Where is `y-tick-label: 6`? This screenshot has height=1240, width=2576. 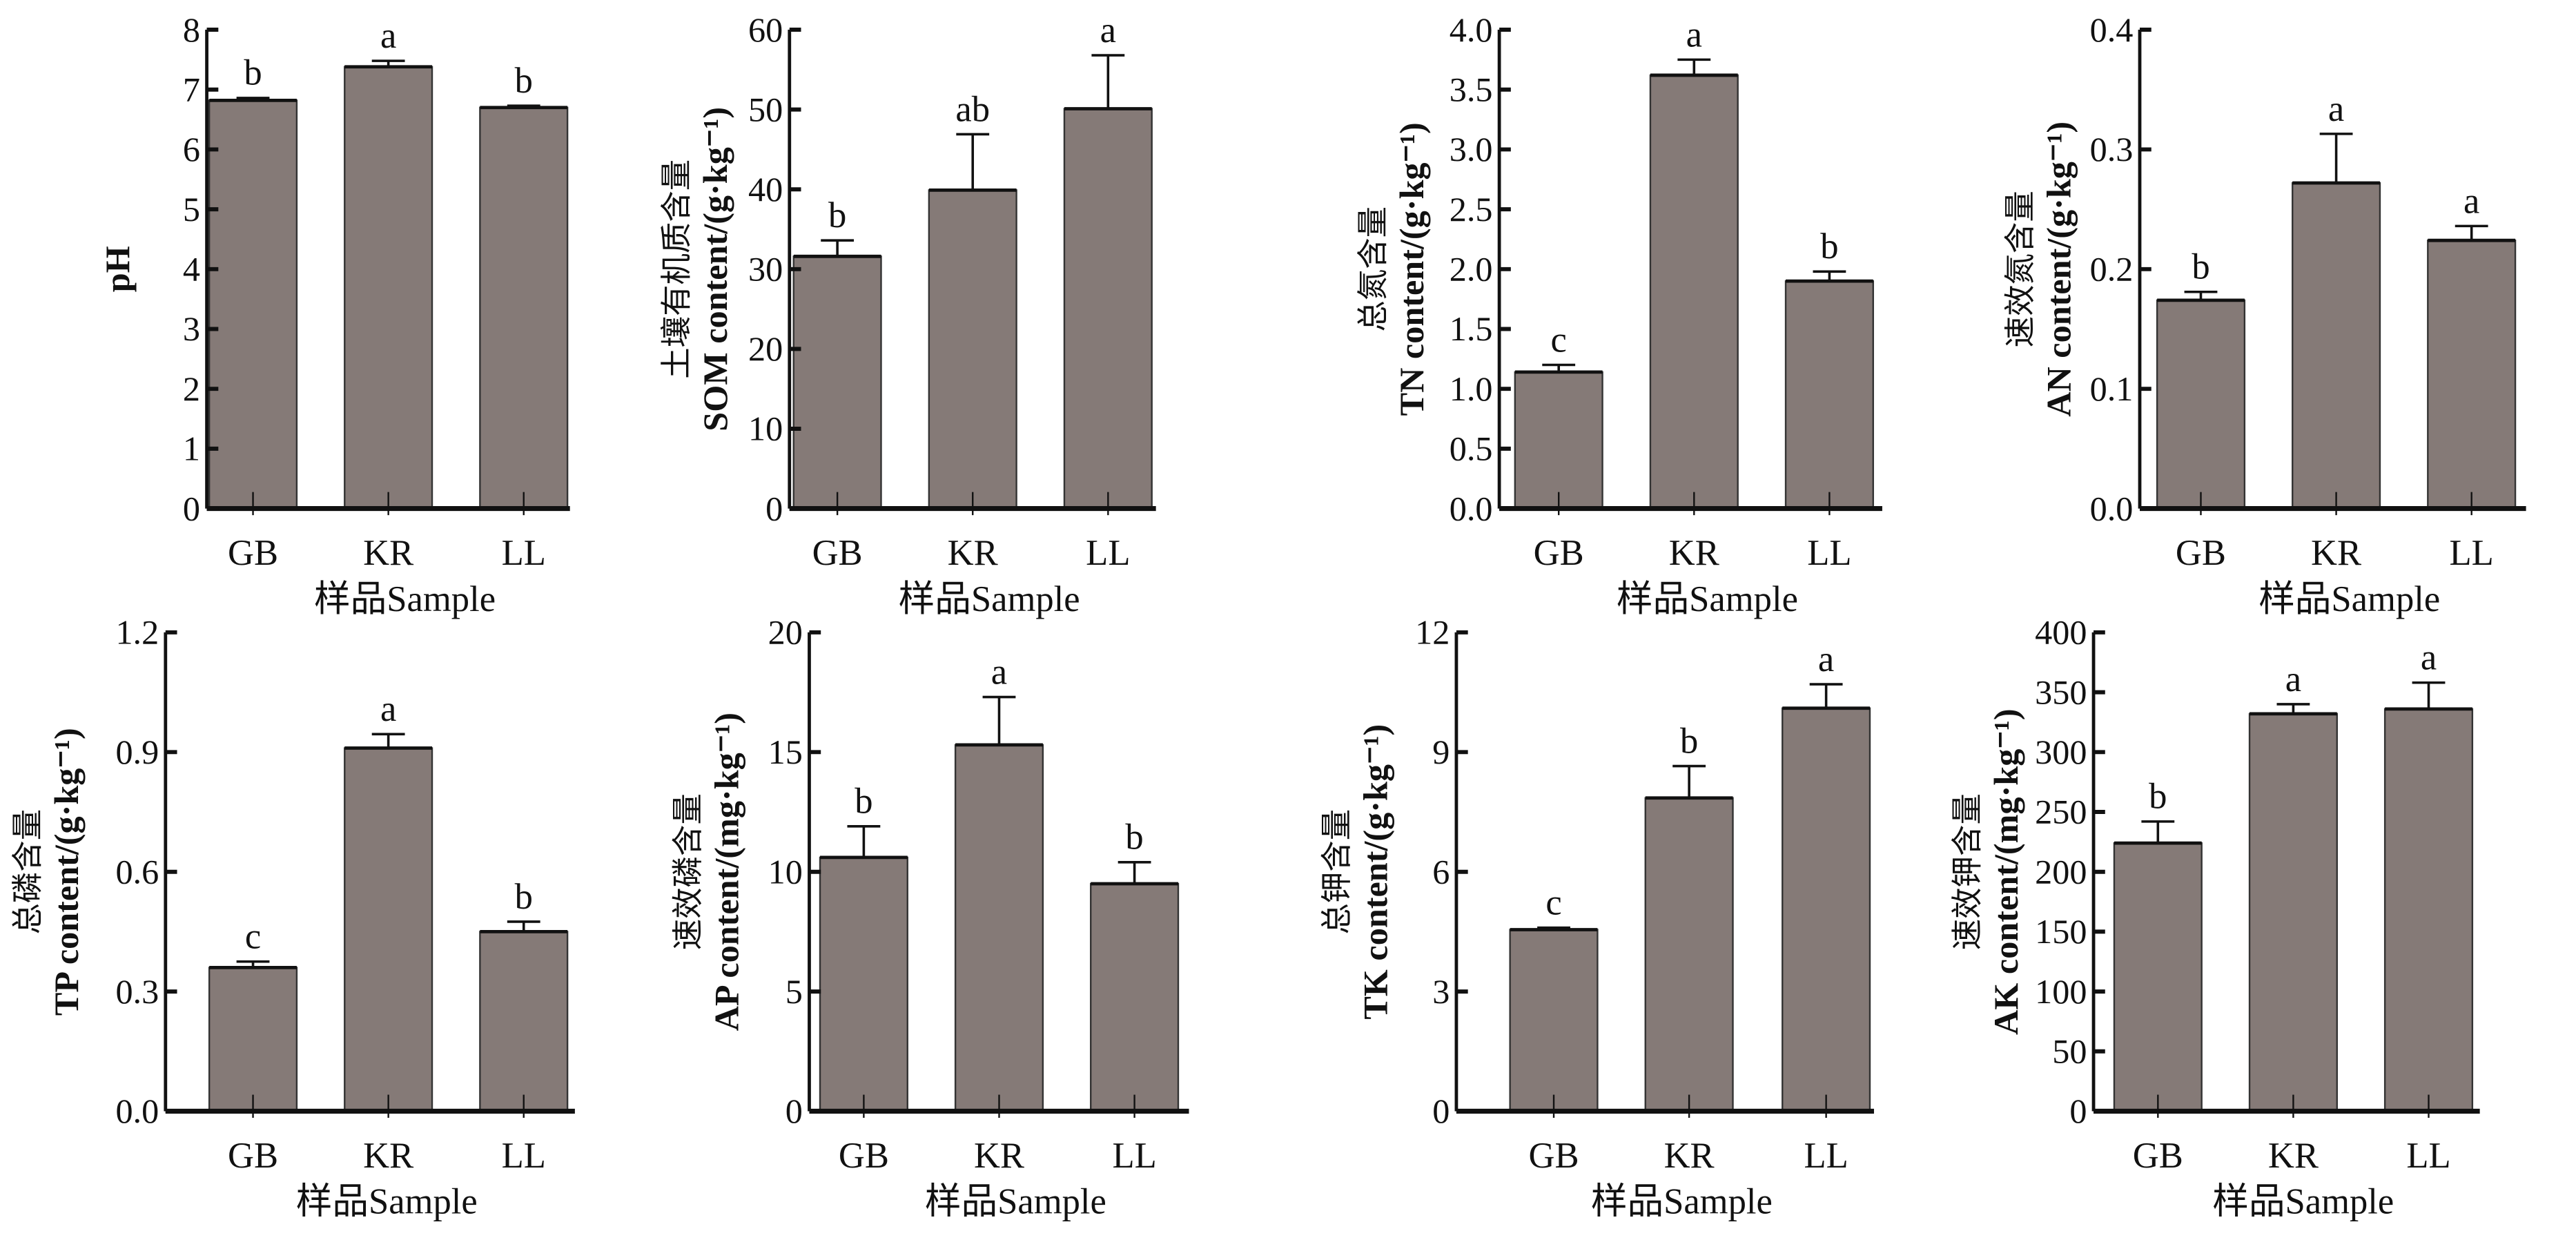 y-tick-label: 6 is located at coordinates (1441, 871).